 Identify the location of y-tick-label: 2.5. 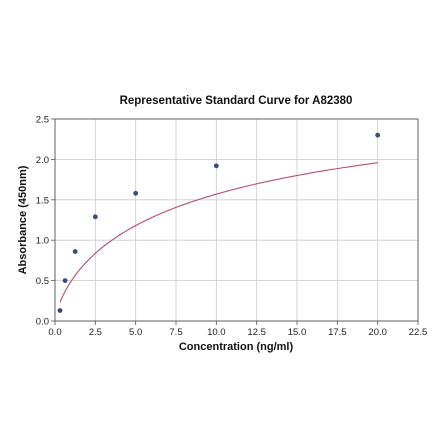
(42, 120).